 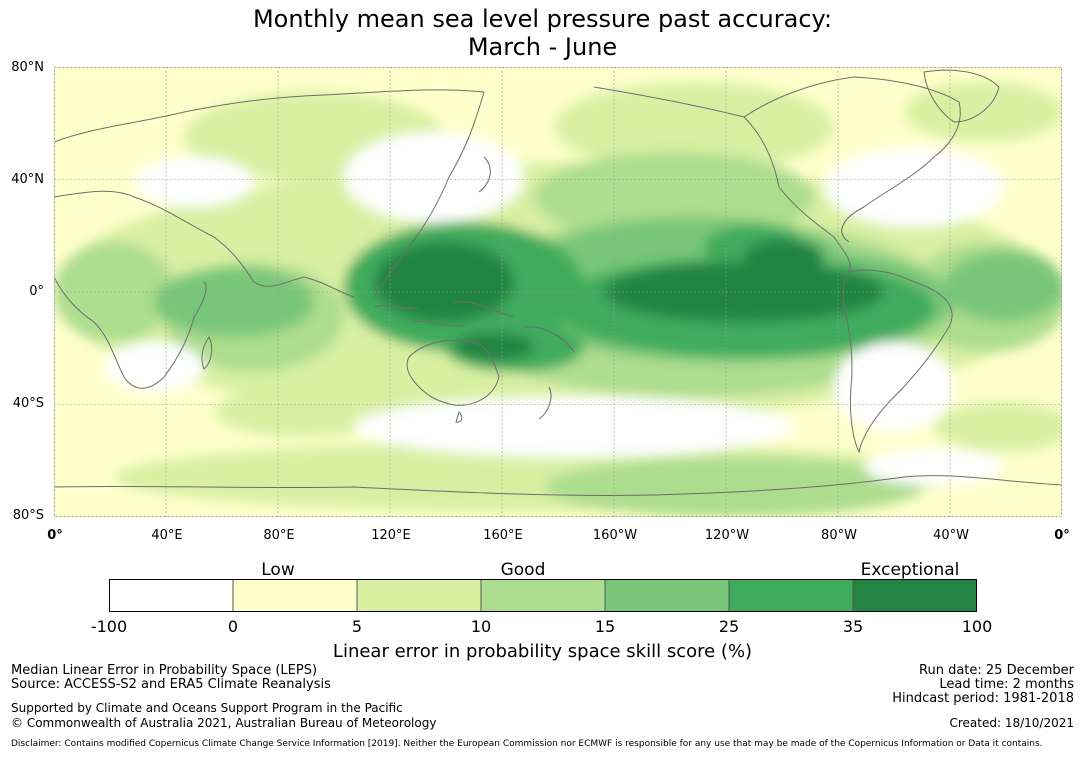 I want to click on colorbar-tick-10: 10, so click(x=481, y=626).